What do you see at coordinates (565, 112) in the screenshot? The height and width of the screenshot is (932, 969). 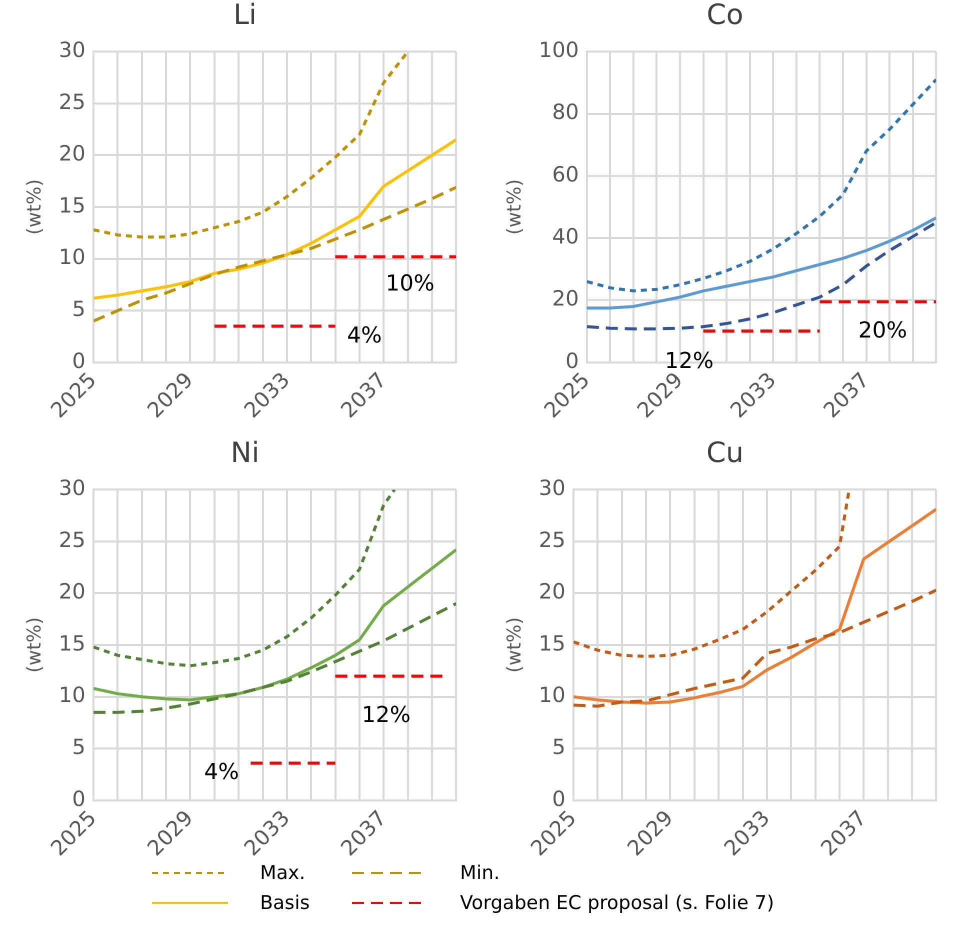 I see `y-tick-label: 80` at bounding box center [565, 112].